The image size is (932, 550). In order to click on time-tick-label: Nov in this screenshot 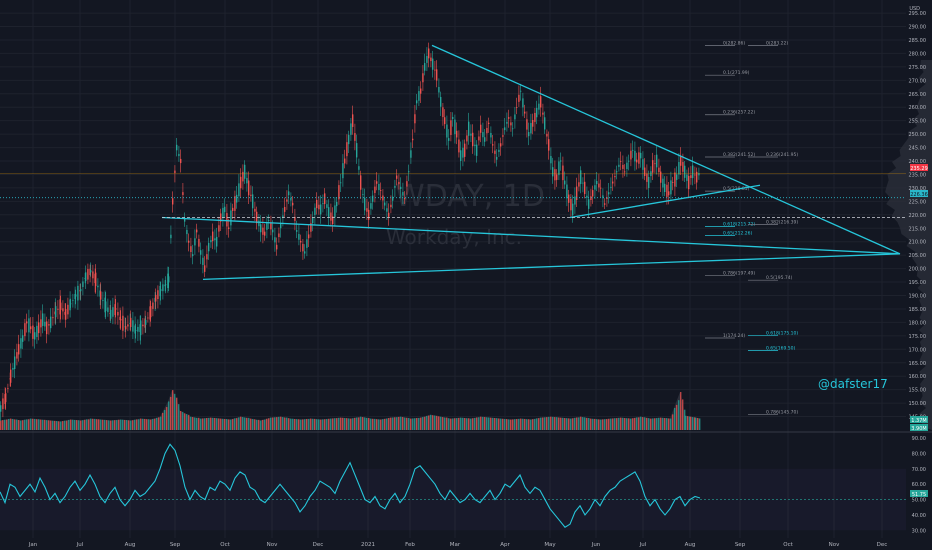, I will do `click(834, 545)`.